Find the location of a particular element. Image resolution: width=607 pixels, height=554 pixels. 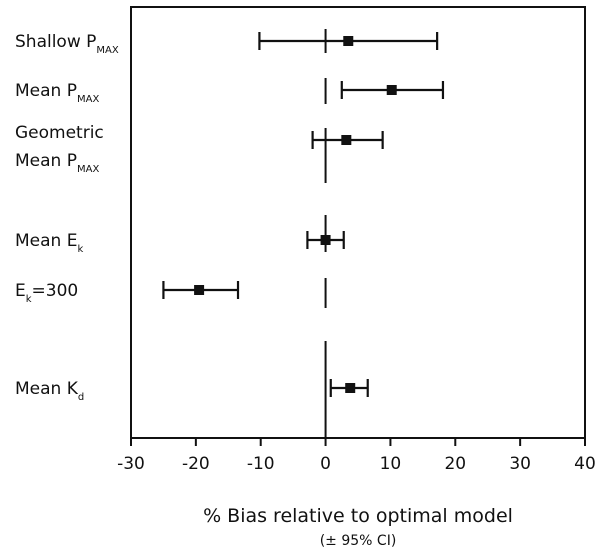

x-axis-subtitle: (± 95% CI) is located at coordinates (358, 541).